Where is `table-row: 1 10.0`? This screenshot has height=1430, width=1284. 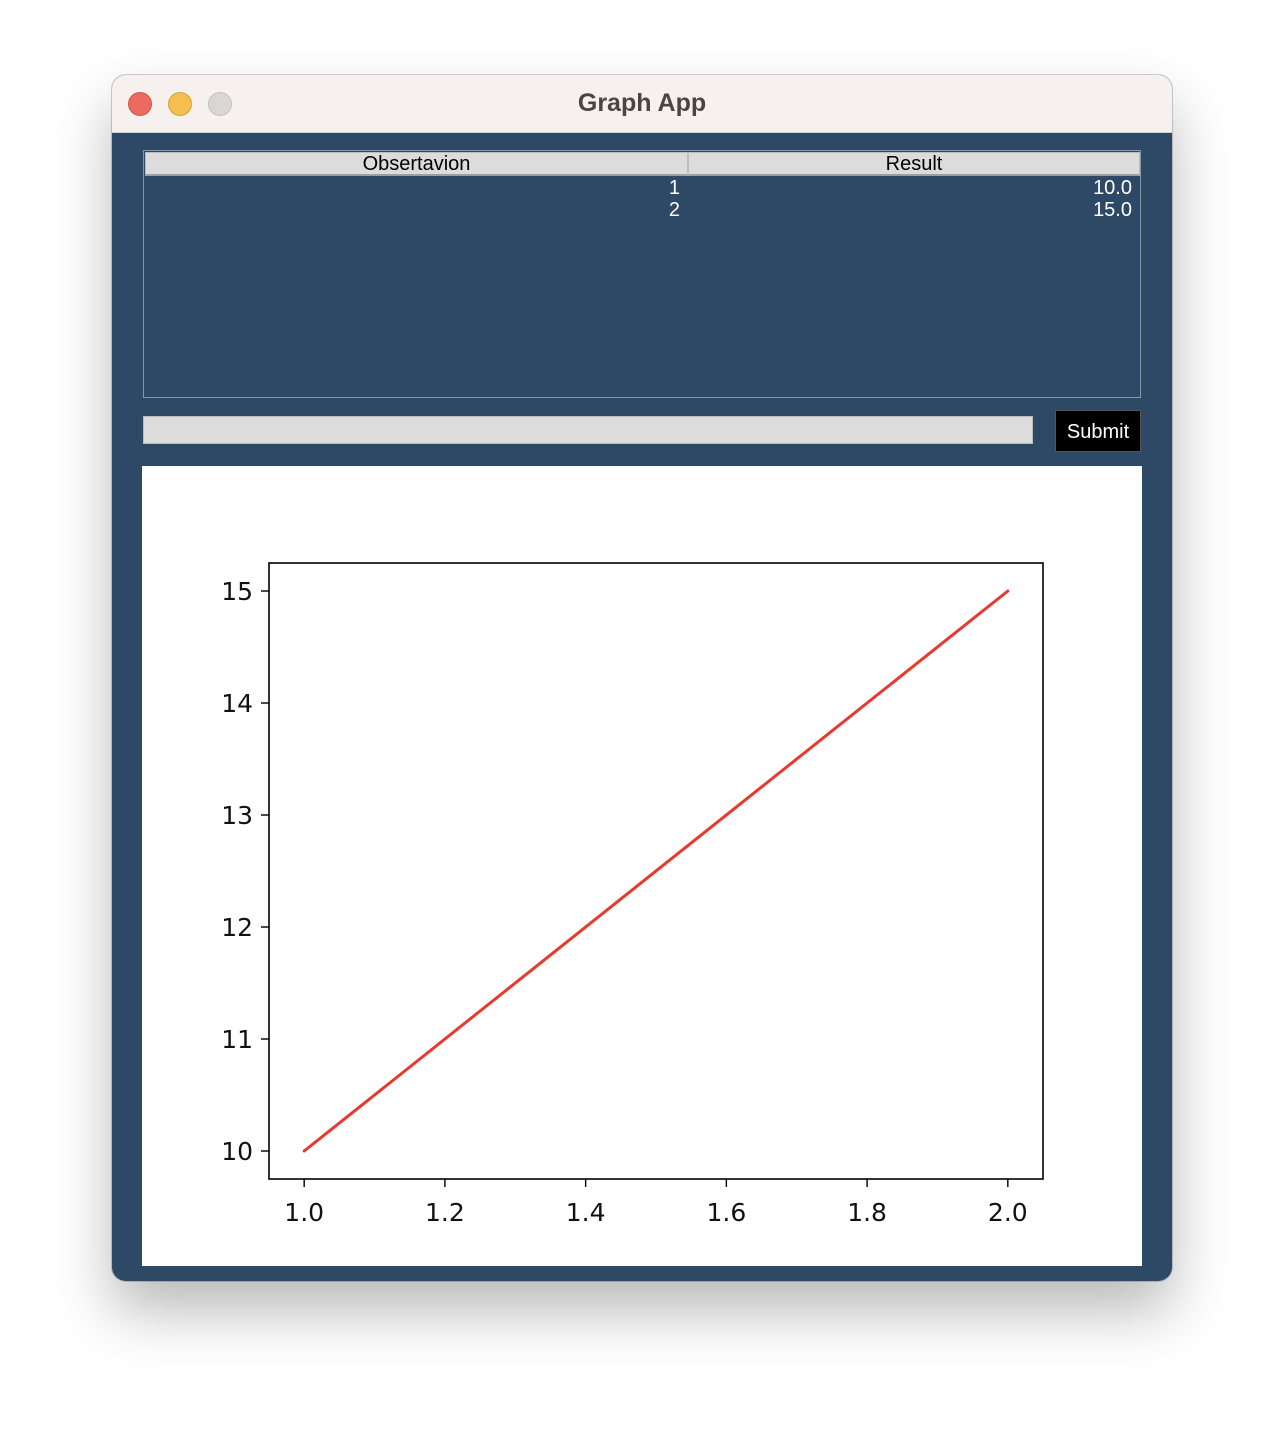
table-row: 1 10.0 is located at coordinates (643, 188).